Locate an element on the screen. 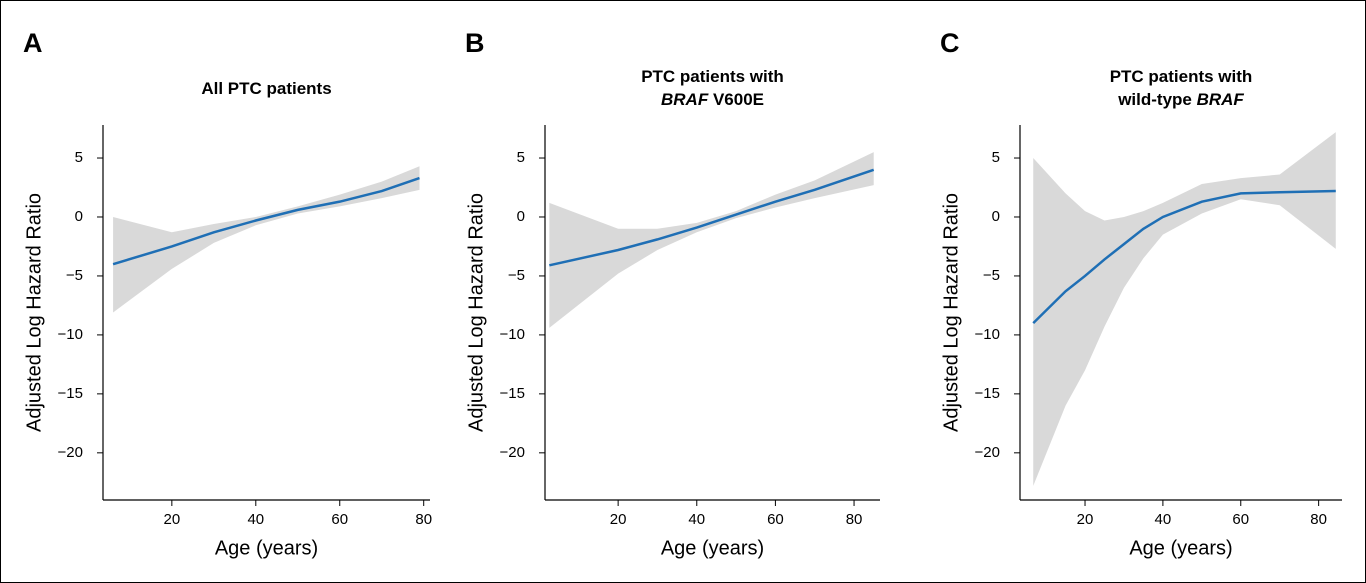 This screenshot has width=1366, height=583. panel-label: B is located at coordinates (475, 43).